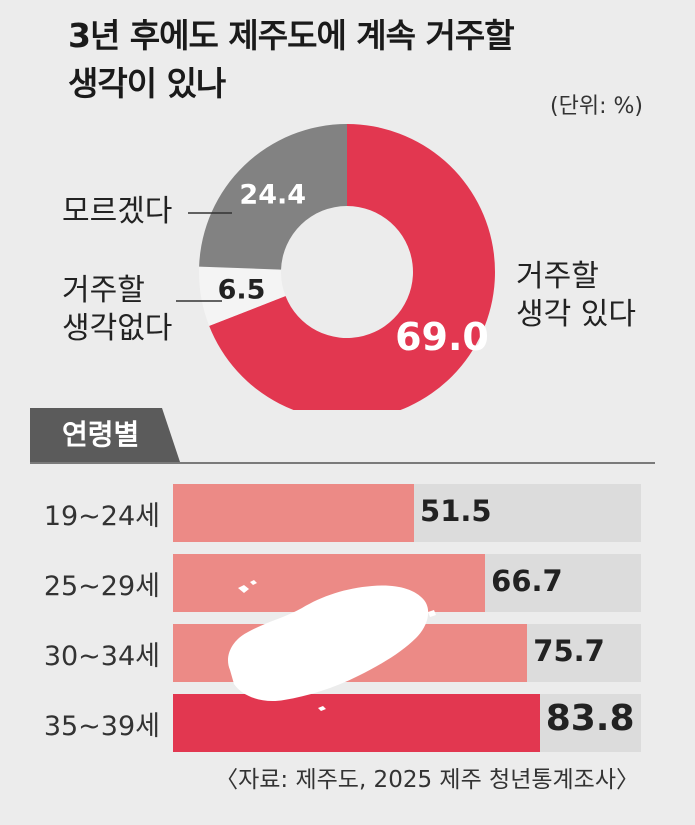 The width and height of the screenshot is (695, 825). What do you see at coordinates (101, 586) in the screenshot?
I see `bar-category-label: 25~29세` at bounding box center [101, 586].